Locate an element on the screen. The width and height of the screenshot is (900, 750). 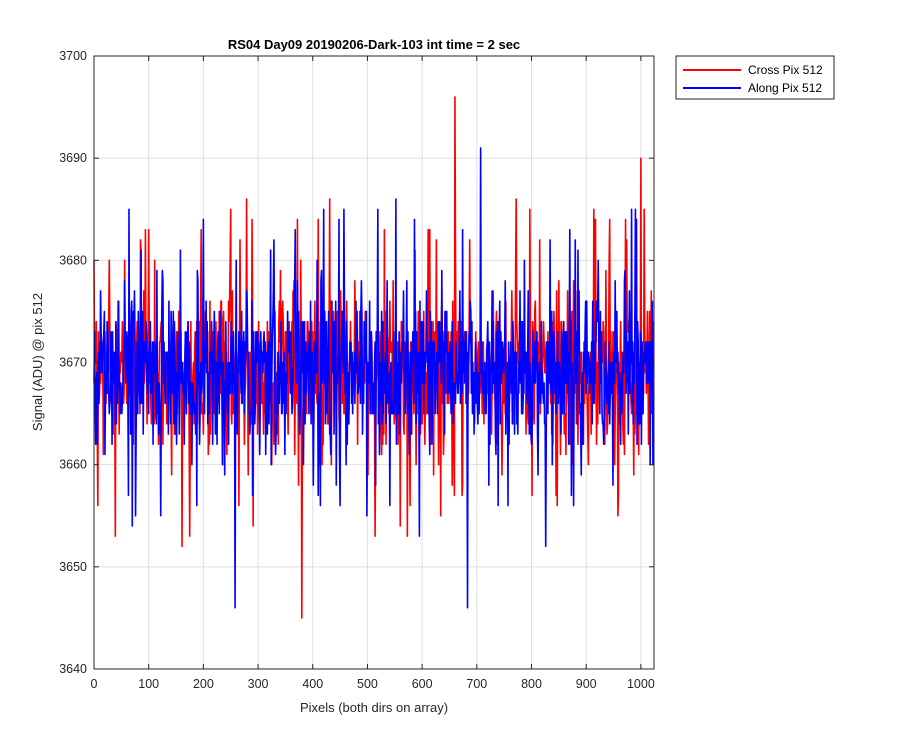
x-tick-label: 200 is located at coordinates (203, 684).